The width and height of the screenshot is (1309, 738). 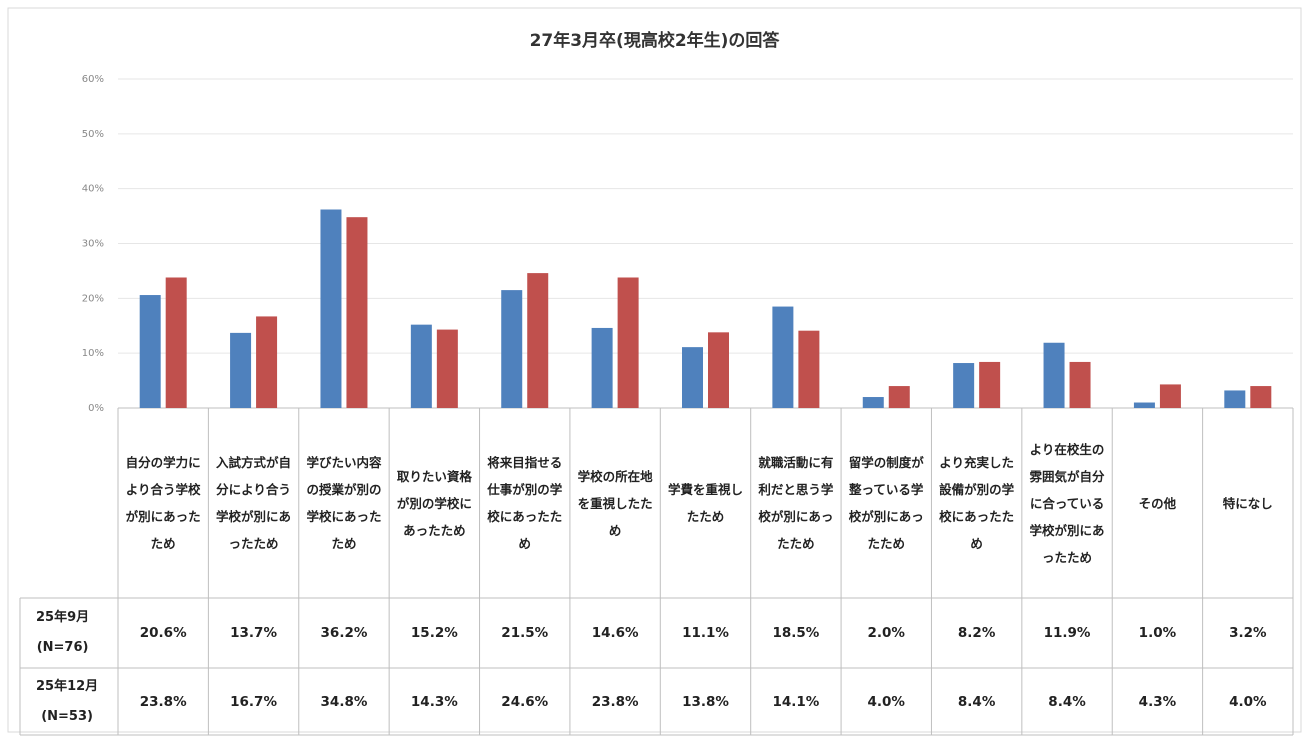 I want to click on category-label: 取りたい資格が別の学校にあったため, so click(x=434, y=503).